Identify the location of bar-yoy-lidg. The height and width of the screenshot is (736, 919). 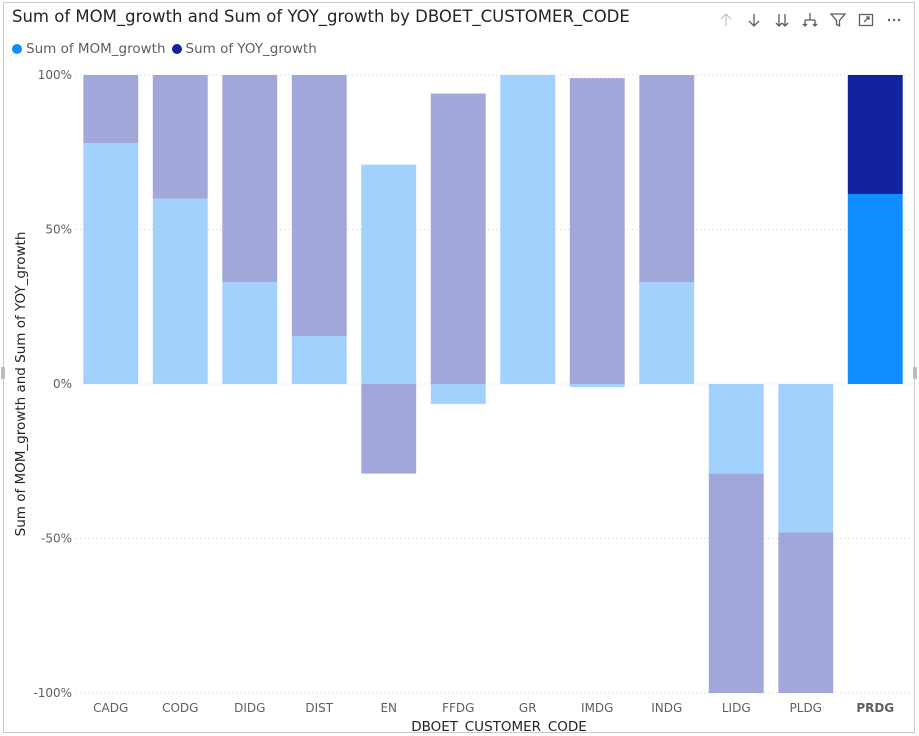
(736, 583).